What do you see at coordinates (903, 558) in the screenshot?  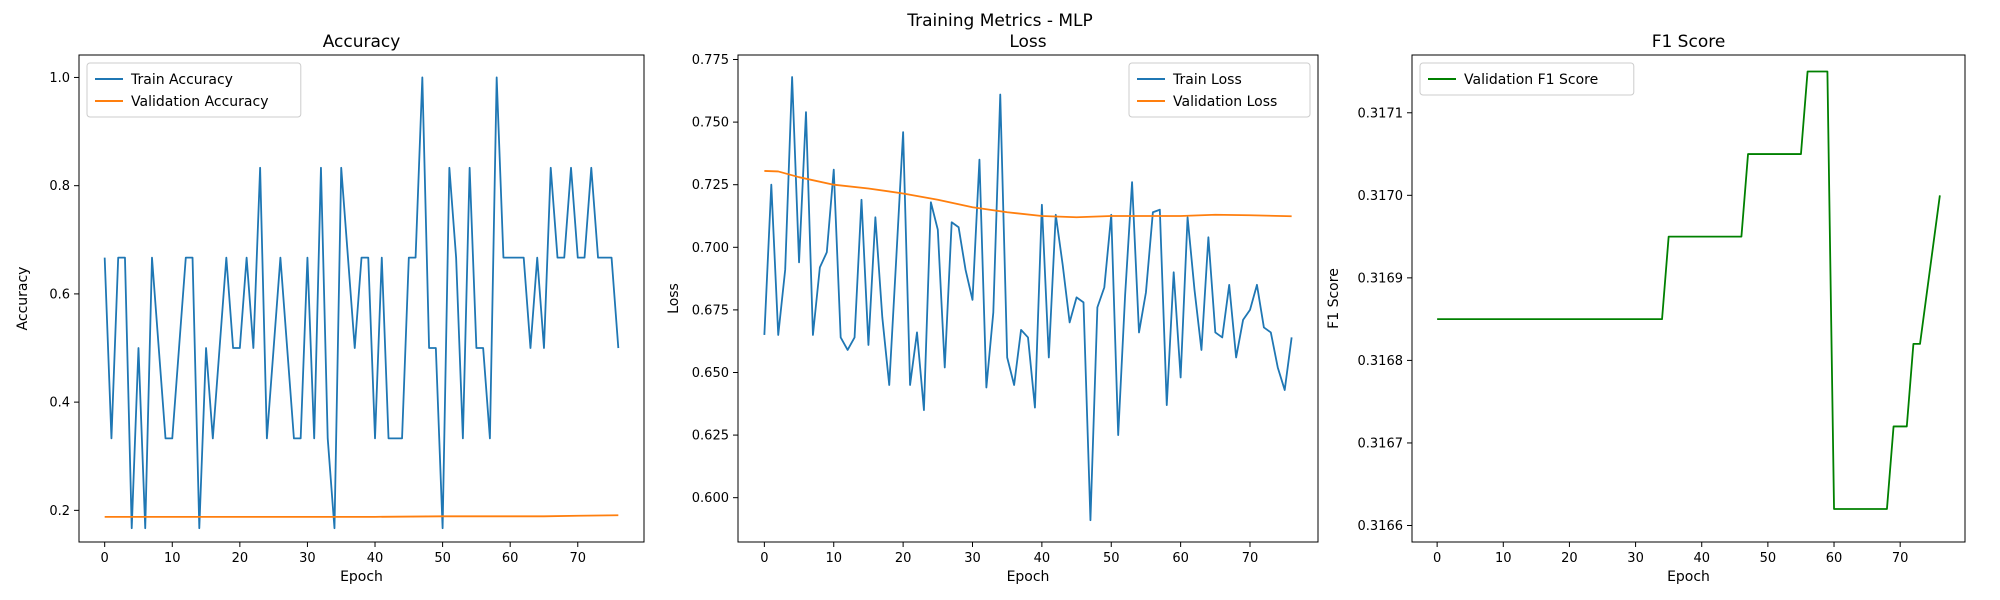 I see `loss-xtick-label: 20` at bounding box center [903, 558].